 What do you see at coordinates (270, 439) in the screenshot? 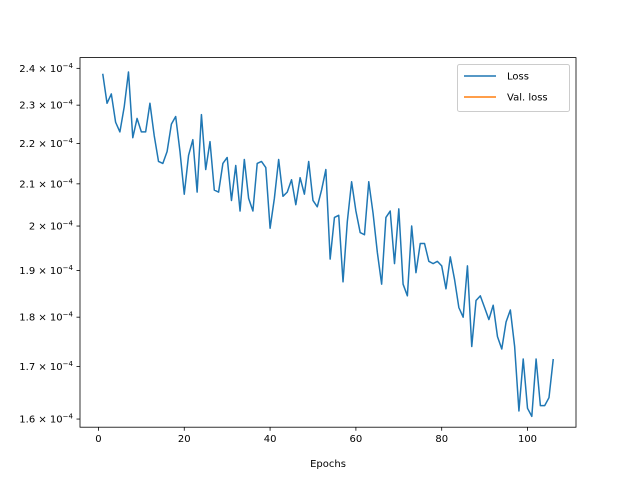
I see `x-tick-label: 40` at bounding box center [270, 439].